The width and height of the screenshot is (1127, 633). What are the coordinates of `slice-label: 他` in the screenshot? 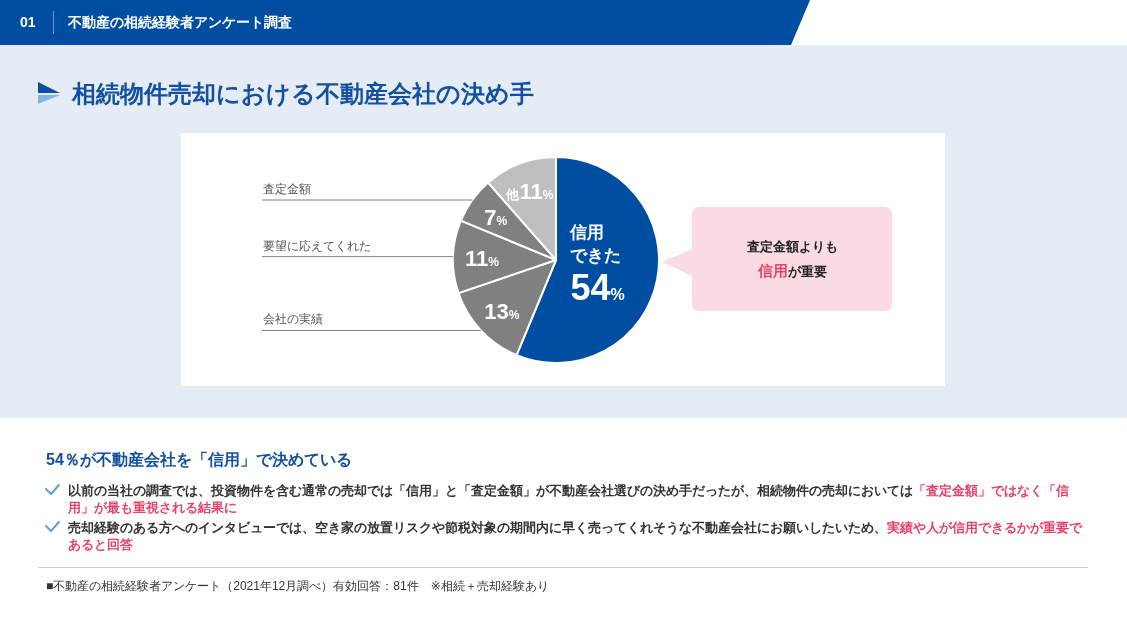 It's located at (513, 194).